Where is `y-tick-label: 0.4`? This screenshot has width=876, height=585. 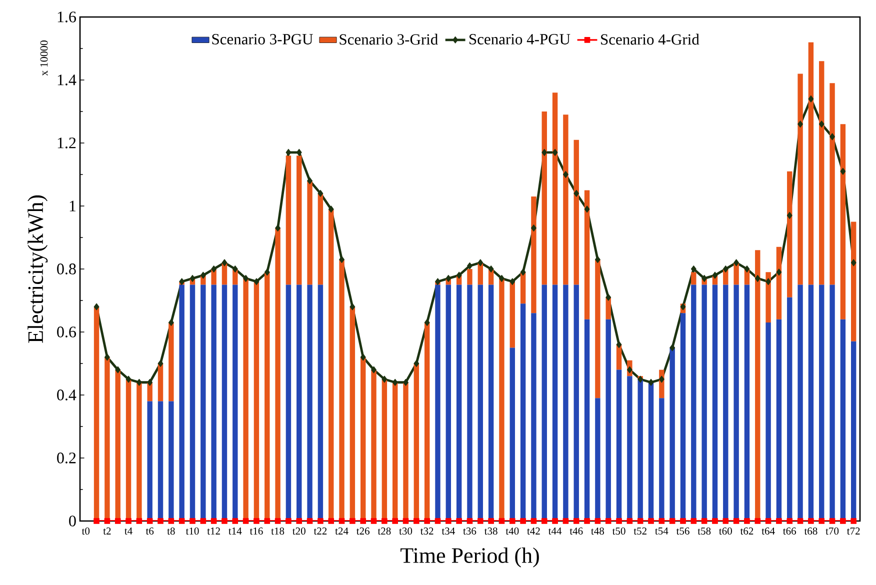 y-tick-label: 0.4 is located at coordinates (66, 395).